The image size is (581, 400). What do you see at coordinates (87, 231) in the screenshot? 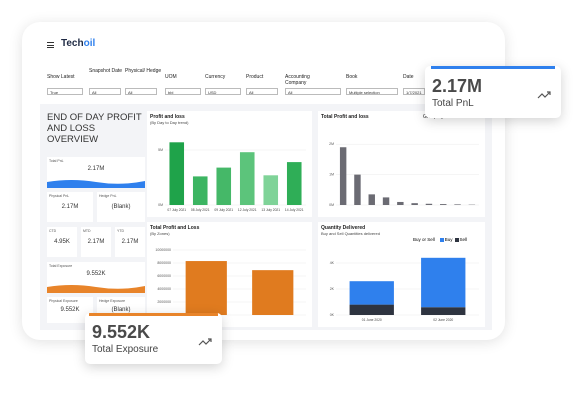
I see `card-label: MTD` at bounding box center [87, 231].